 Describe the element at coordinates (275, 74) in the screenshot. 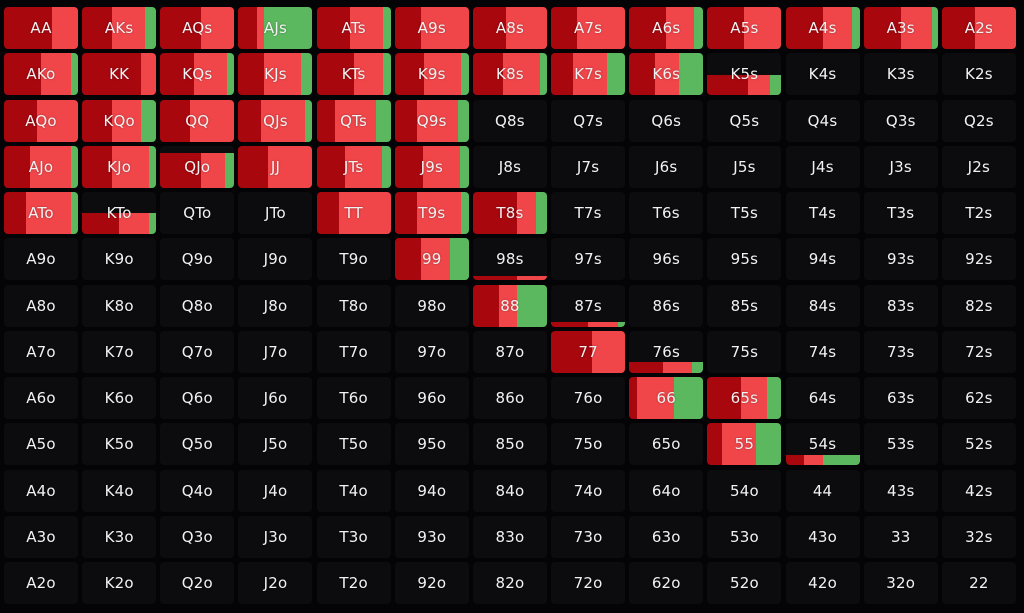

I see `hand-cell-kjs: KJs` at that location.